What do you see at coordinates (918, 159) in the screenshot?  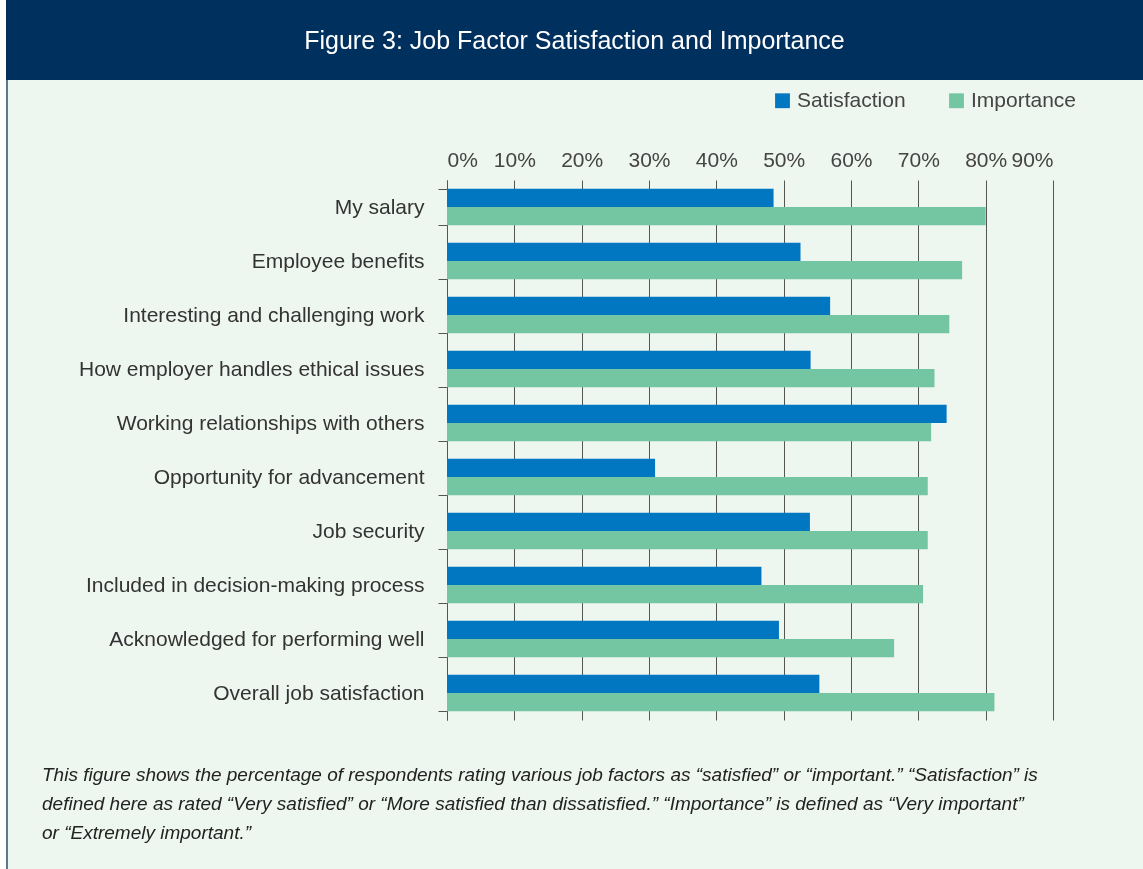 I see `x-tick-label: 70%` at bounding box center [918, 159].